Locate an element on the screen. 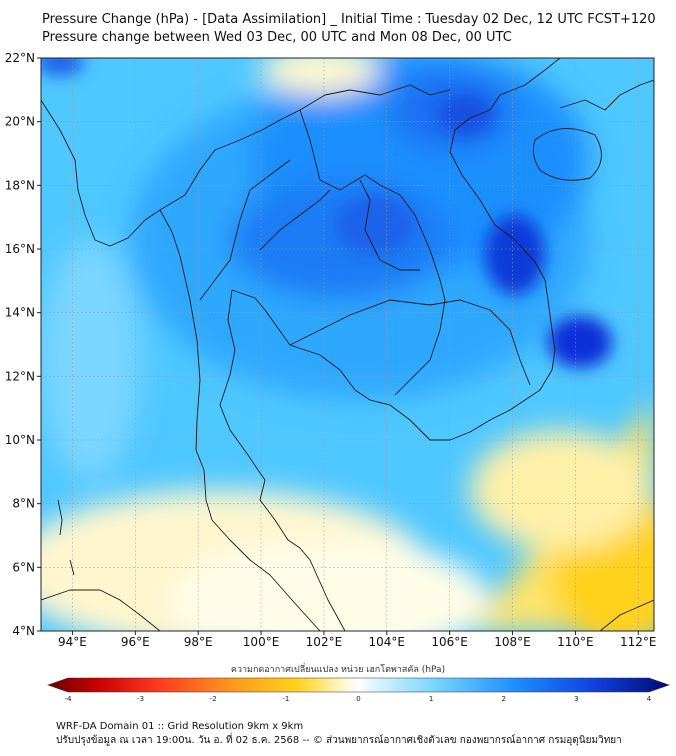 The width and height of the screenshot is (676, 756). colorbar-ticks: -4 -3 -2 -1 0 1 2 3 4 is located at coordinates (358, 699).